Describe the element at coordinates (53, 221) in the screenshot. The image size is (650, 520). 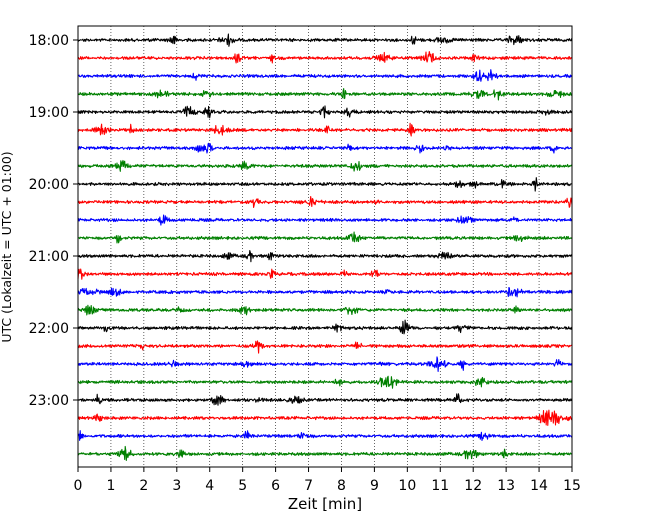
I see `y-axis: 18:00 19:00 20:00 21:00 22:00 23:00` at that location.